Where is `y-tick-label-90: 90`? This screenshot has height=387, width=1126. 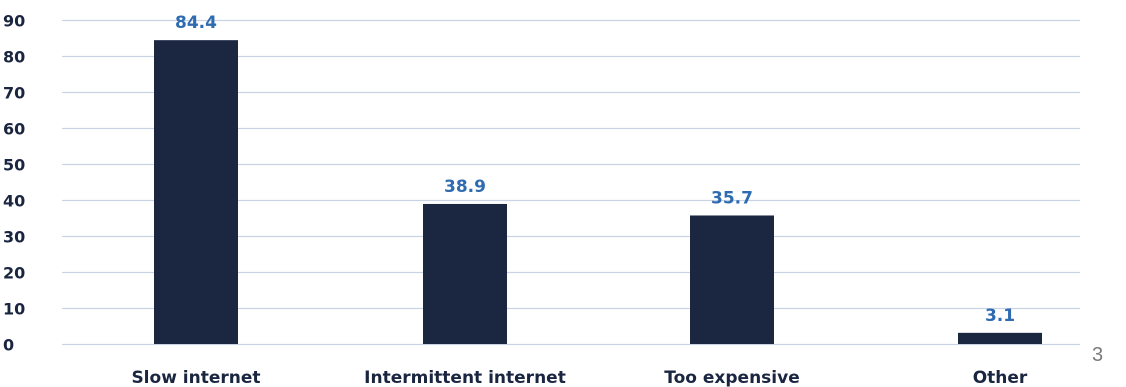 y-tick-label-90: 90 is located at coordinates (14, 21).